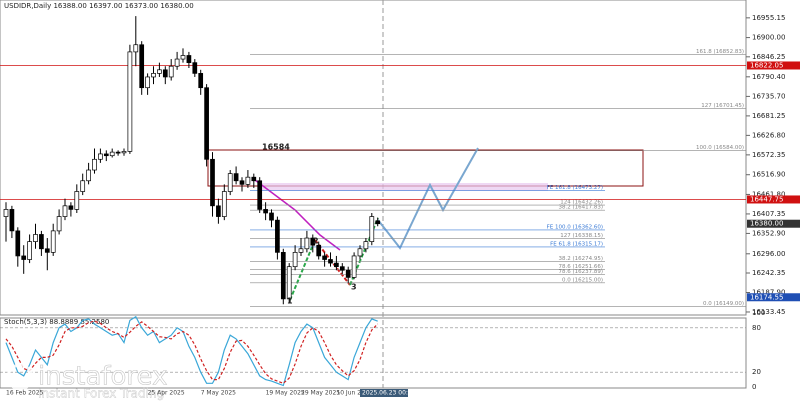 The image size is (800, 401). What do you see at coordinates (768, 77) in the screenshot?
I see `y-tick-label: 16790.40` at bounding box center [768, 77].